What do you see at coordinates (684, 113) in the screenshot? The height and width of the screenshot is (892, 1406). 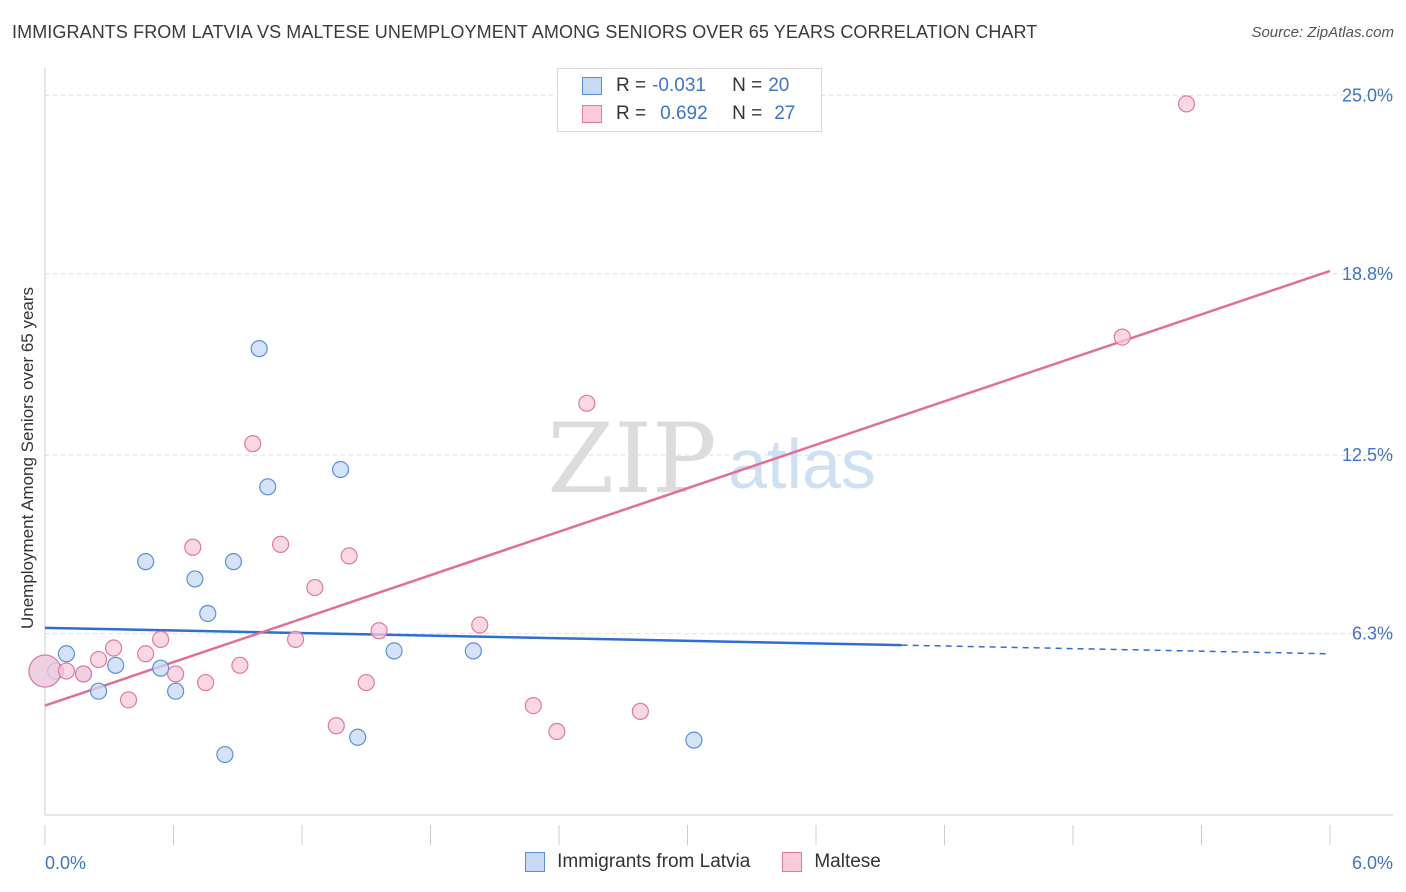 I see `legend-r-value: 0.692` at bounding box center [684, 113].